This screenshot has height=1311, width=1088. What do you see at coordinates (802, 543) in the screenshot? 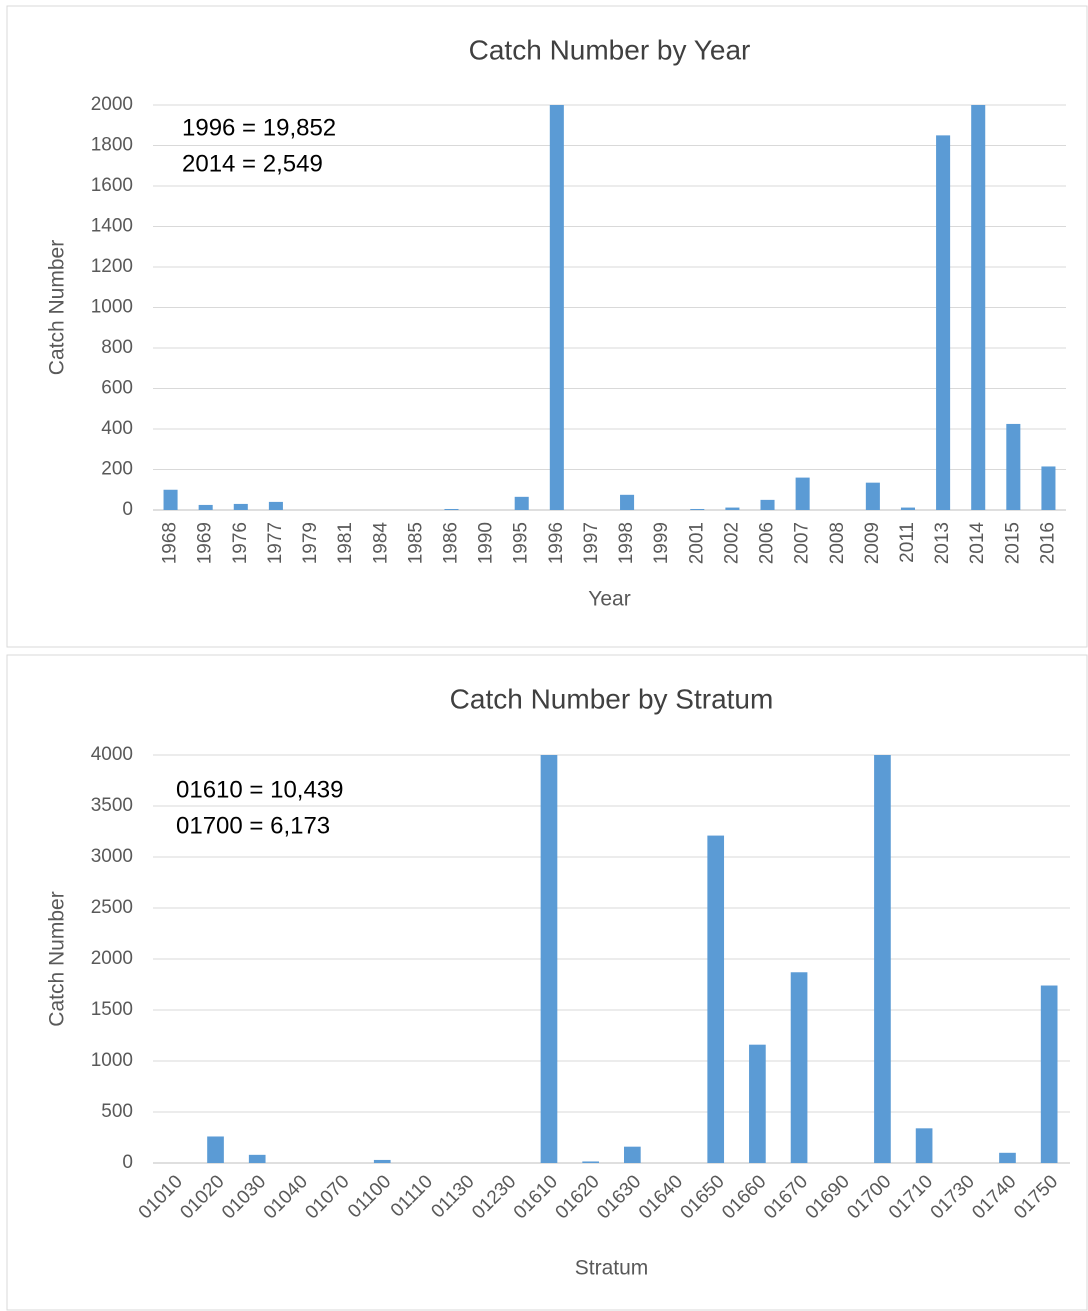
I see `x-tick-label: 2007` at bounding box center [802, 543].